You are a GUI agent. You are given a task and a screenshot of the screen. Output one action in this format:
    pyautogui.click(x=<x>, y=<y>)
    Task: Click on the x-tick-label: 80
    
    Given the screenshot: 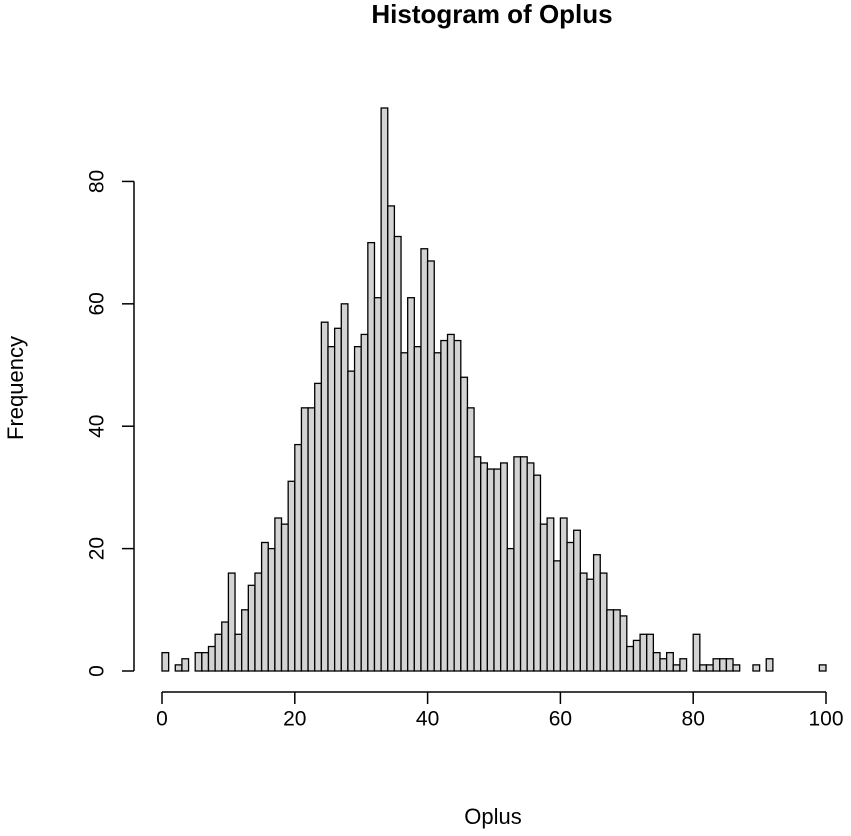 What is the action you would take?
    pyautogui.click(x=693, y=719)
    